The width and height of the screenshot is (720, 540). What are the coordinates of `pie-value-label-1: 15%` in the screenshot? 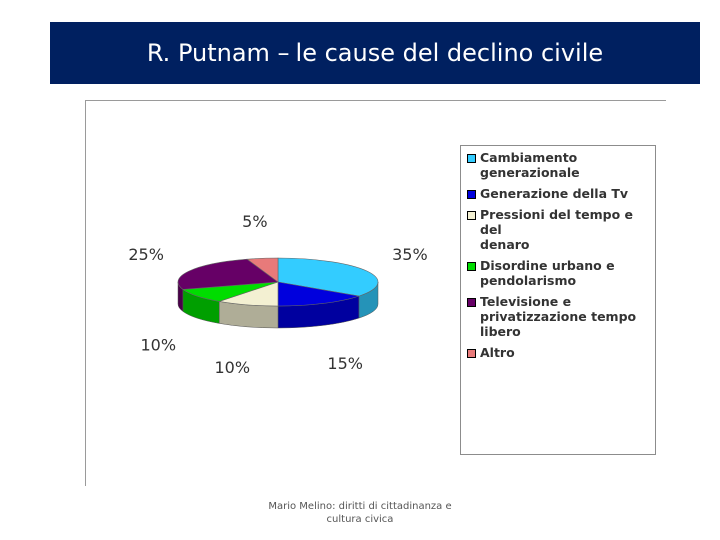 It's located at (345, 363).